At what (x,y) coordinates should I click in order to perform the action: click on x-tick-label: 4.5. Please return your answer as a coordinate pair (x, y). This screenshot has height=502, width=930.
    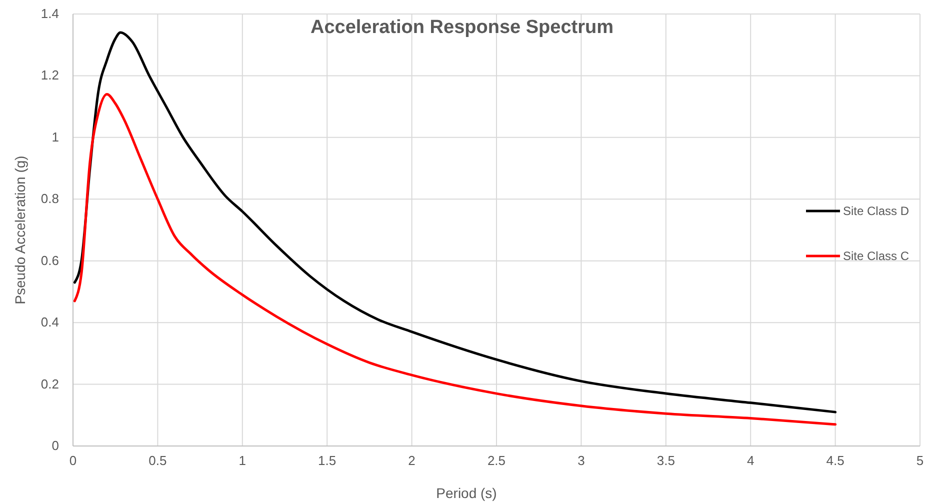
    Looking at the image, I should click on (835, 460).